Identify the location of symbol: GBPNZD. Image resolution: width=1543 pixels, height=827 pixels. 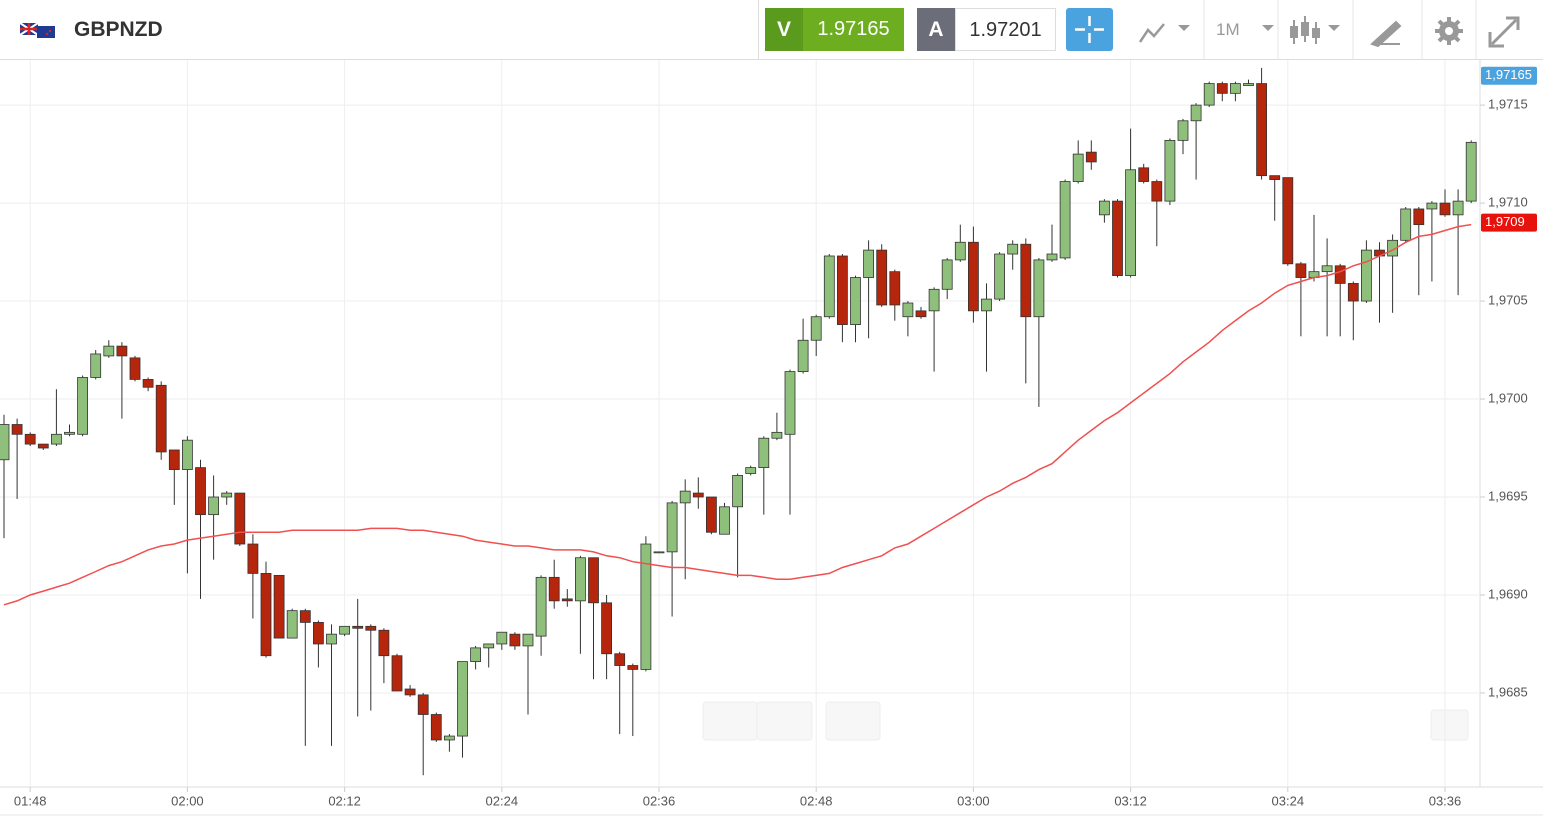
(118, 29).